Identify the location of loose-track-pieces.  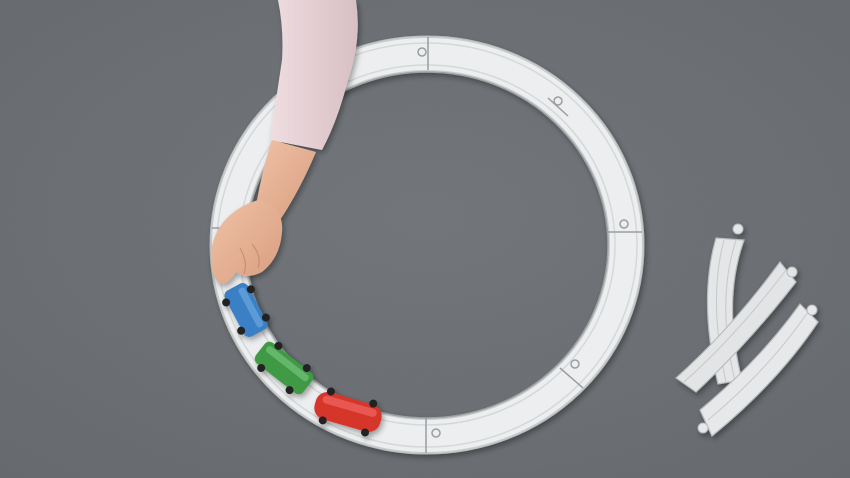
(747, 330).